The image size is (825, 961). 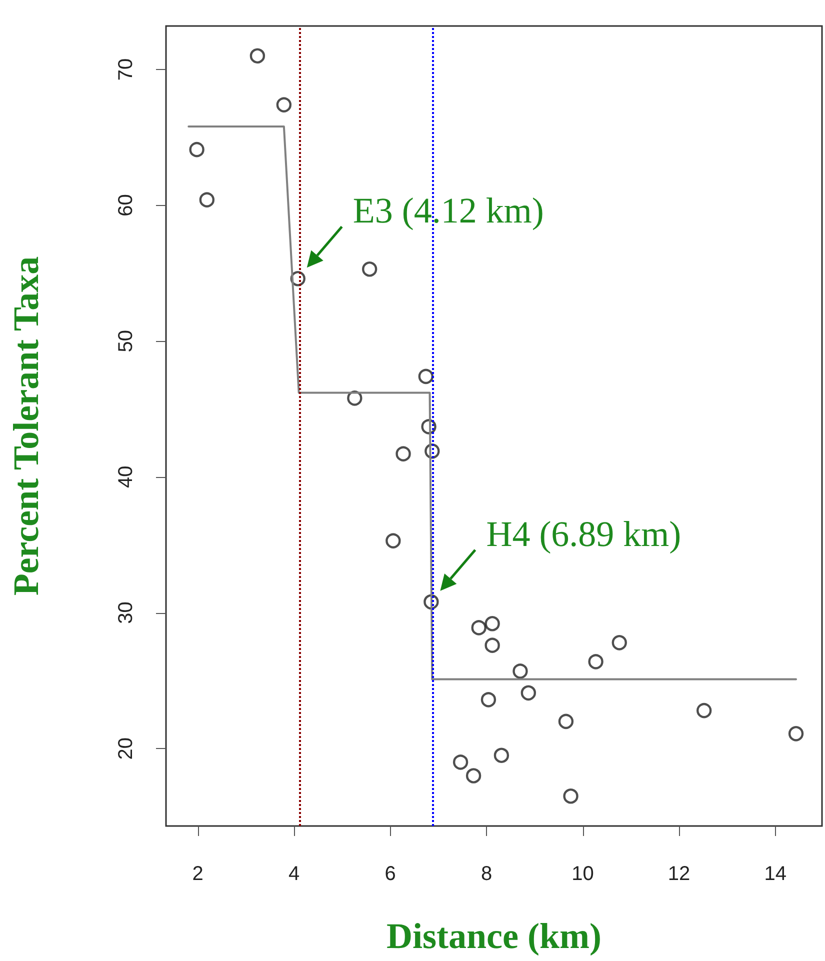 What do you see at coordinates (126, 205) in the screenshot?
I see `y-tick-label: 60` at bounding box center [126, 205].